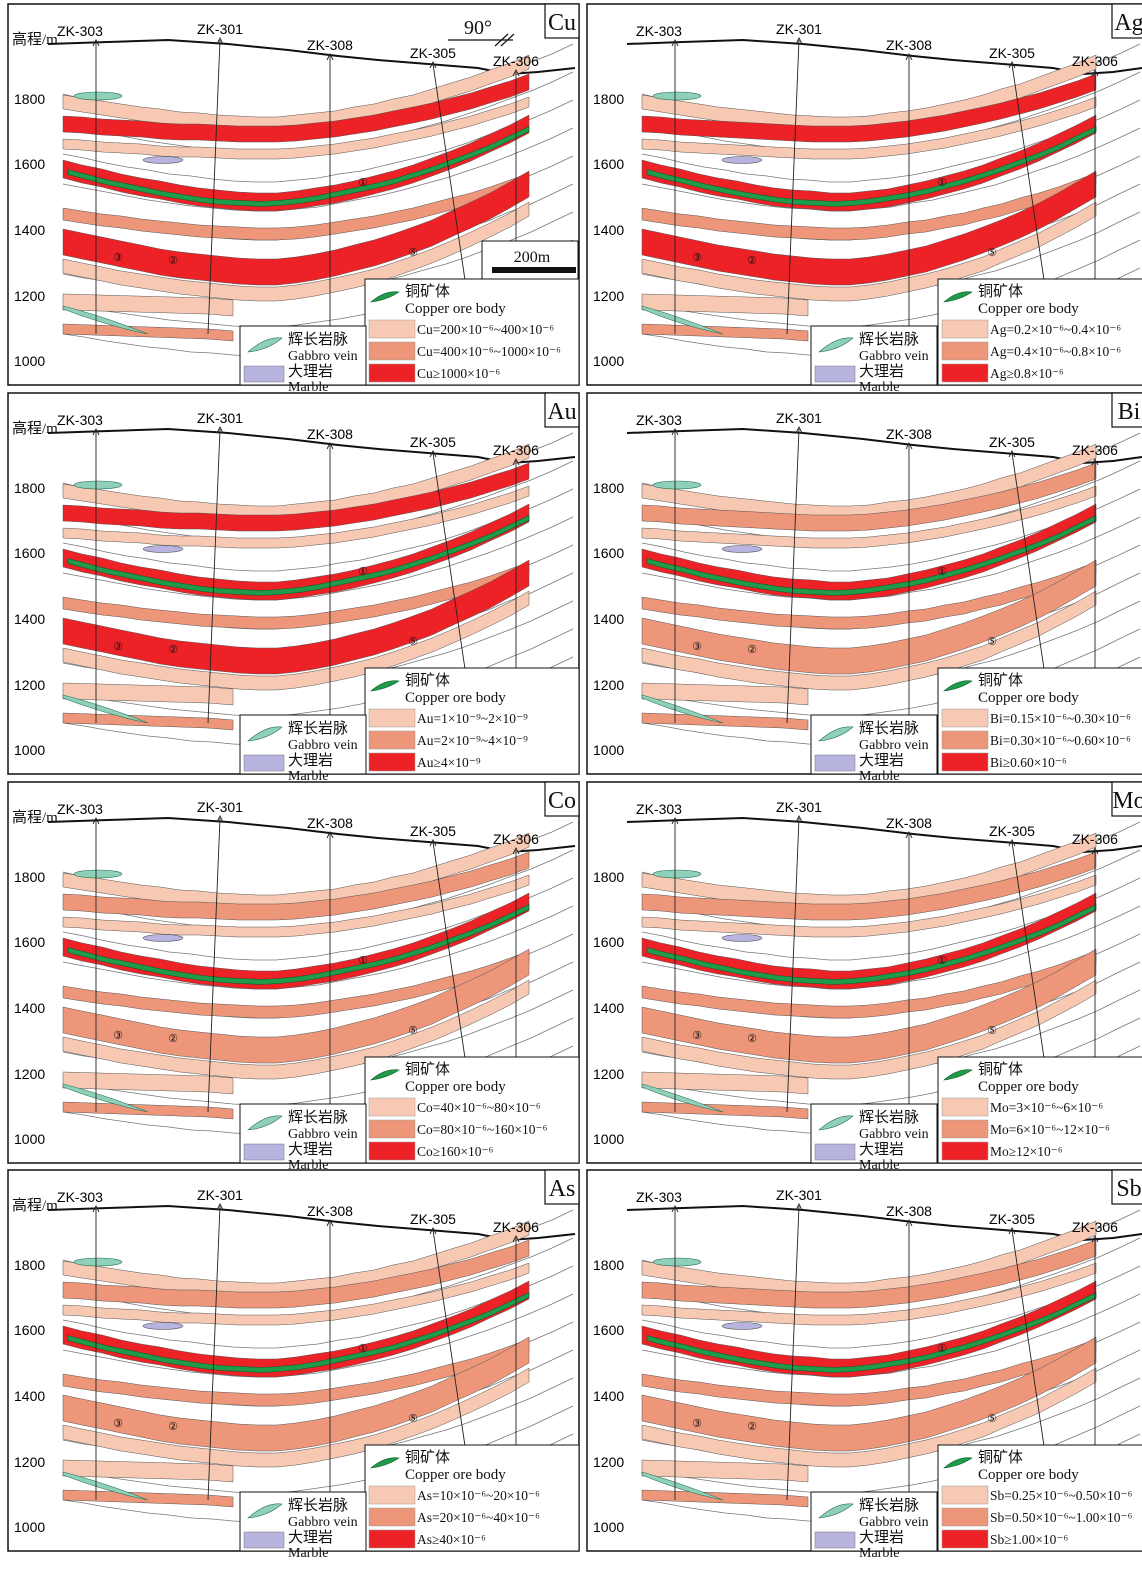 This screenshot has height=1596, width=1142. Describe the element at coordinates (1129, 412) in the screenshot. I see `element-label: Bi` at that location.